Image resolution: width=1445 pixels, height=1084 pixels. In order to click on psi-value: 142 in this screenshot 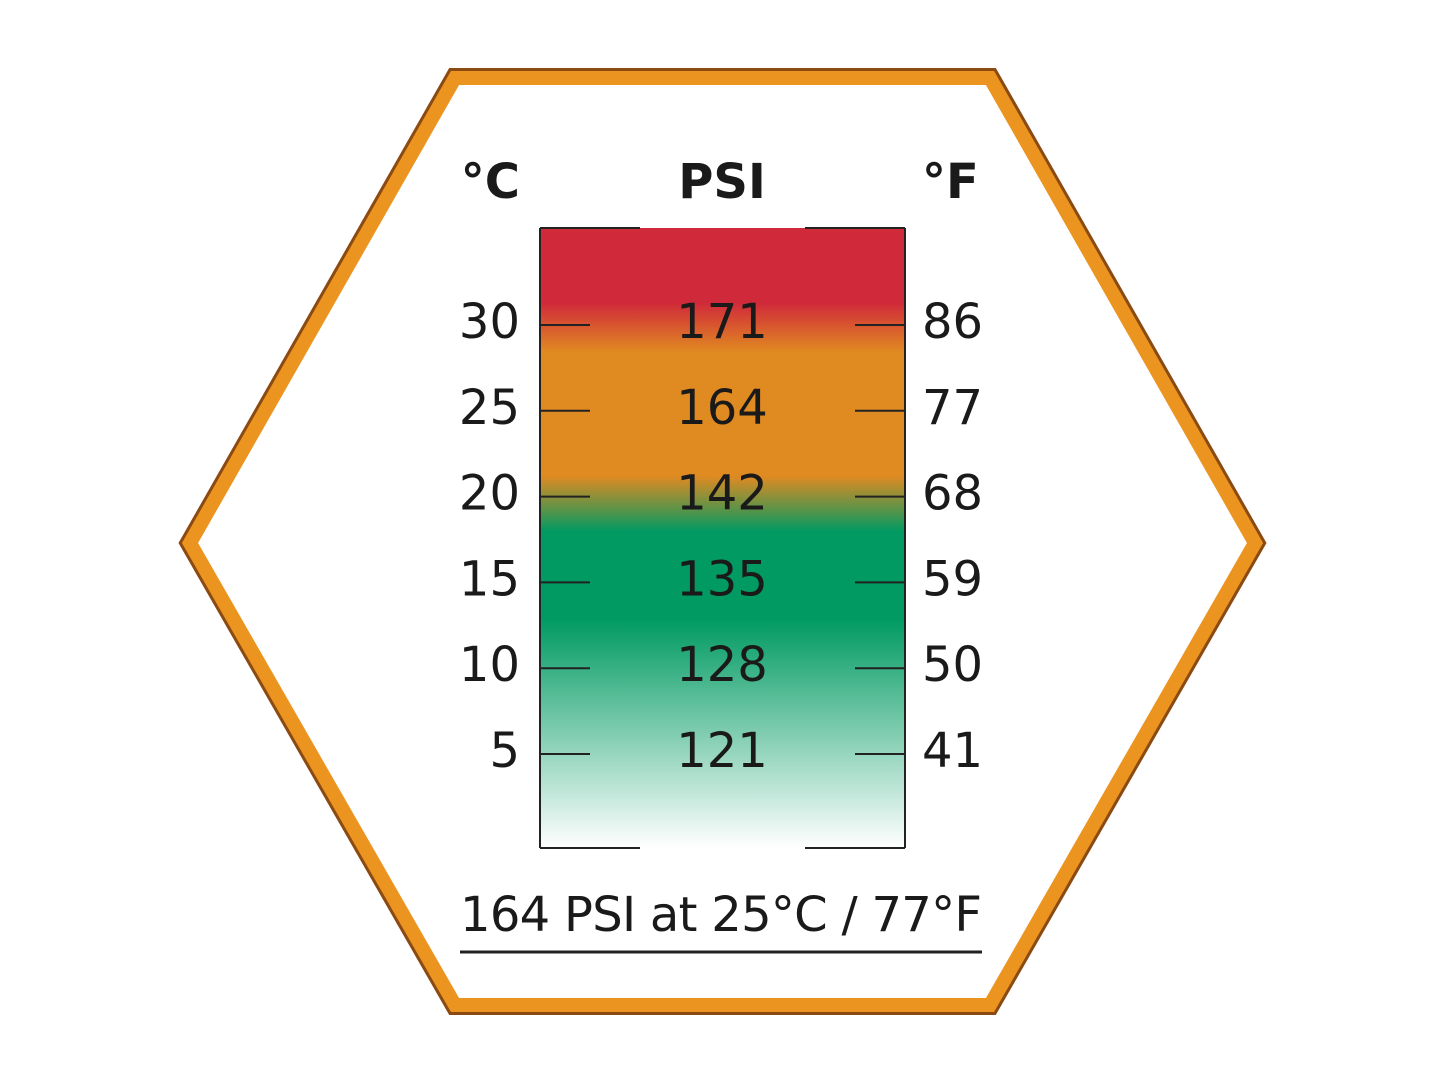, I will do `click(722, 494)`.